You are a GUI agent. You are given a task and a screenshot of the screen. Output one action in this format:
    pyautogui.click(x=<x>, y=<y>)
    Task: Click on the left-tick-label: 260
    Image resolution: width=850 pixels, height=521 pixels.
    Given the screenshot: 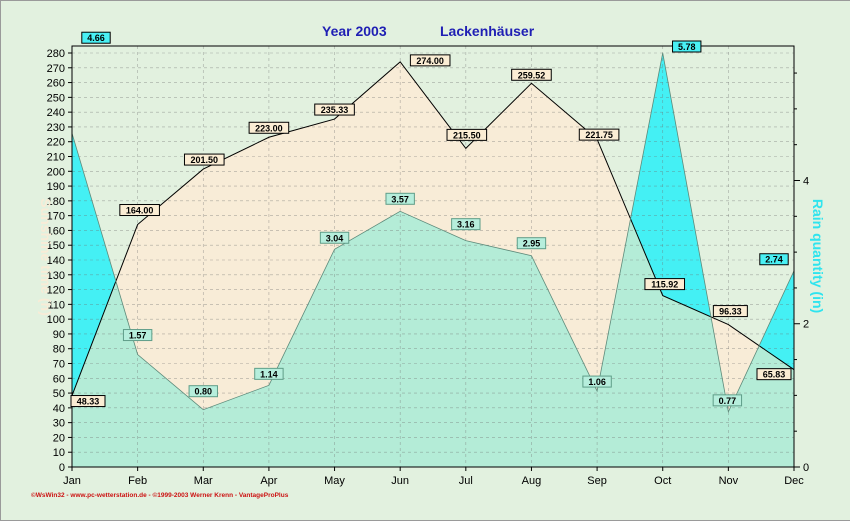 What is the action you would take?
    pyautogui.click(x=56, y=84)
    